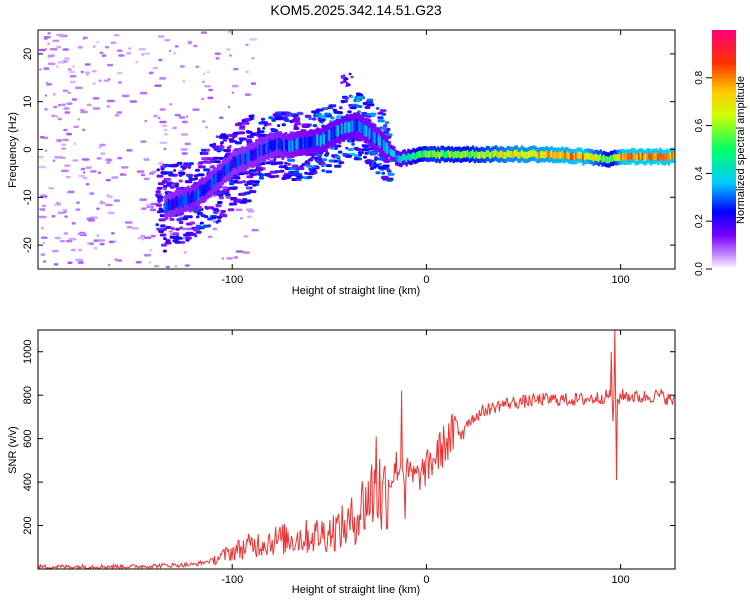  What do you see at coordinates (28, 245) in the screenshot?
I see `y-tick-label: -20` at bounding box center [28, 245].